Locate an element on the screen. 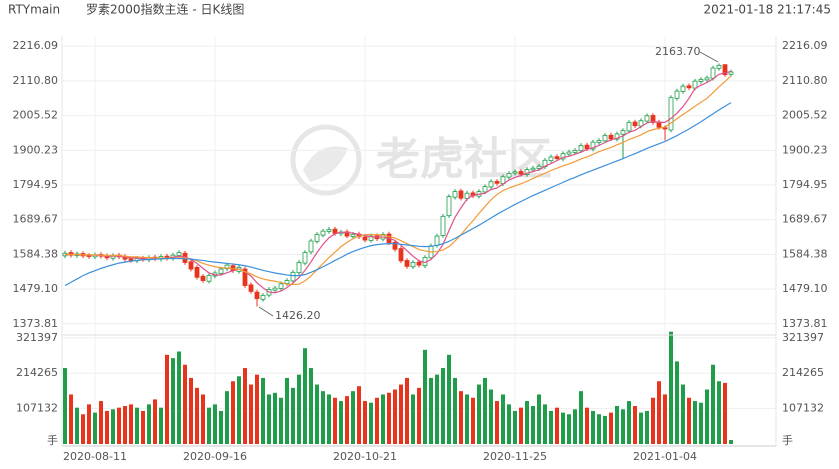 The height and width of the screenshot is (469, 839). x-tick-label: 2020-10-21 is located at coordinates (365, 456).